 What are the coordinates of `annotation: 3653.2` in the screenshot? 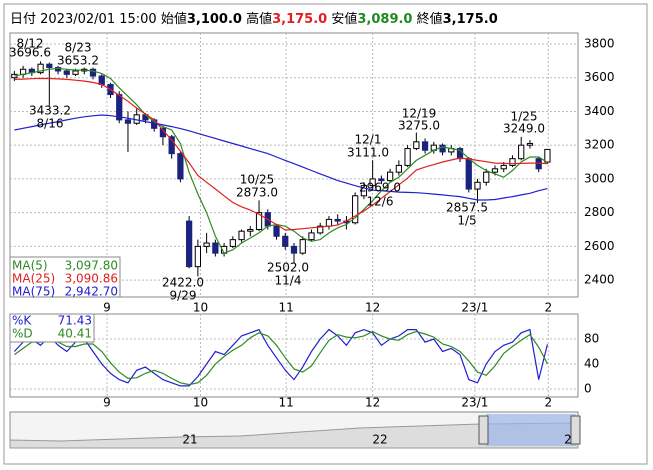 It's located at (78, 61).